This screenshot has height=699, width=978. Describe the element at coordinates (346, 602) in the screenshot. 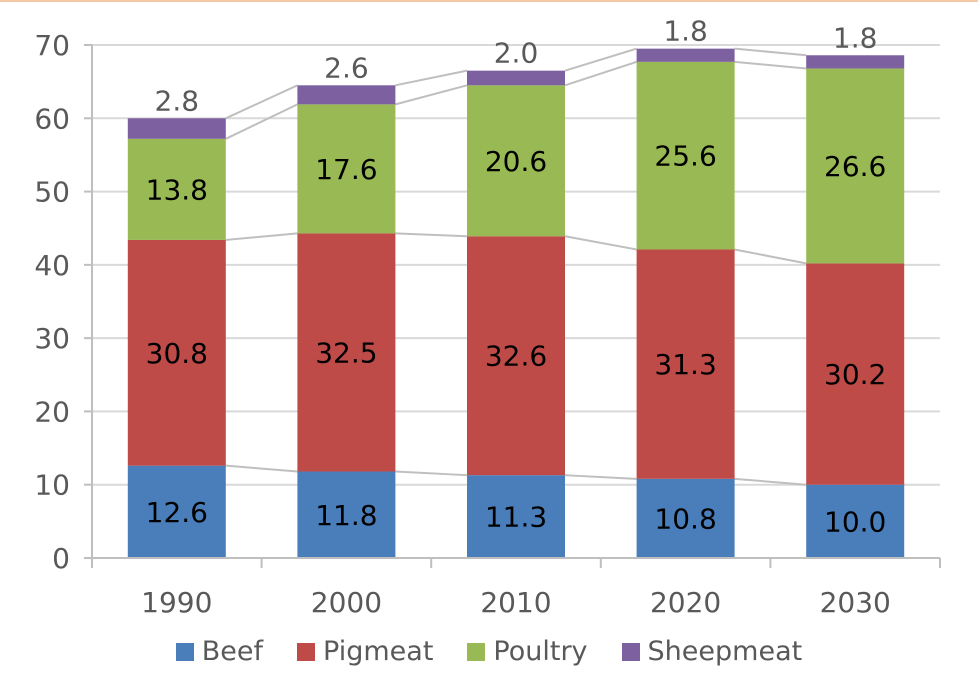

I see `x-tick-label: 2000` at that location.